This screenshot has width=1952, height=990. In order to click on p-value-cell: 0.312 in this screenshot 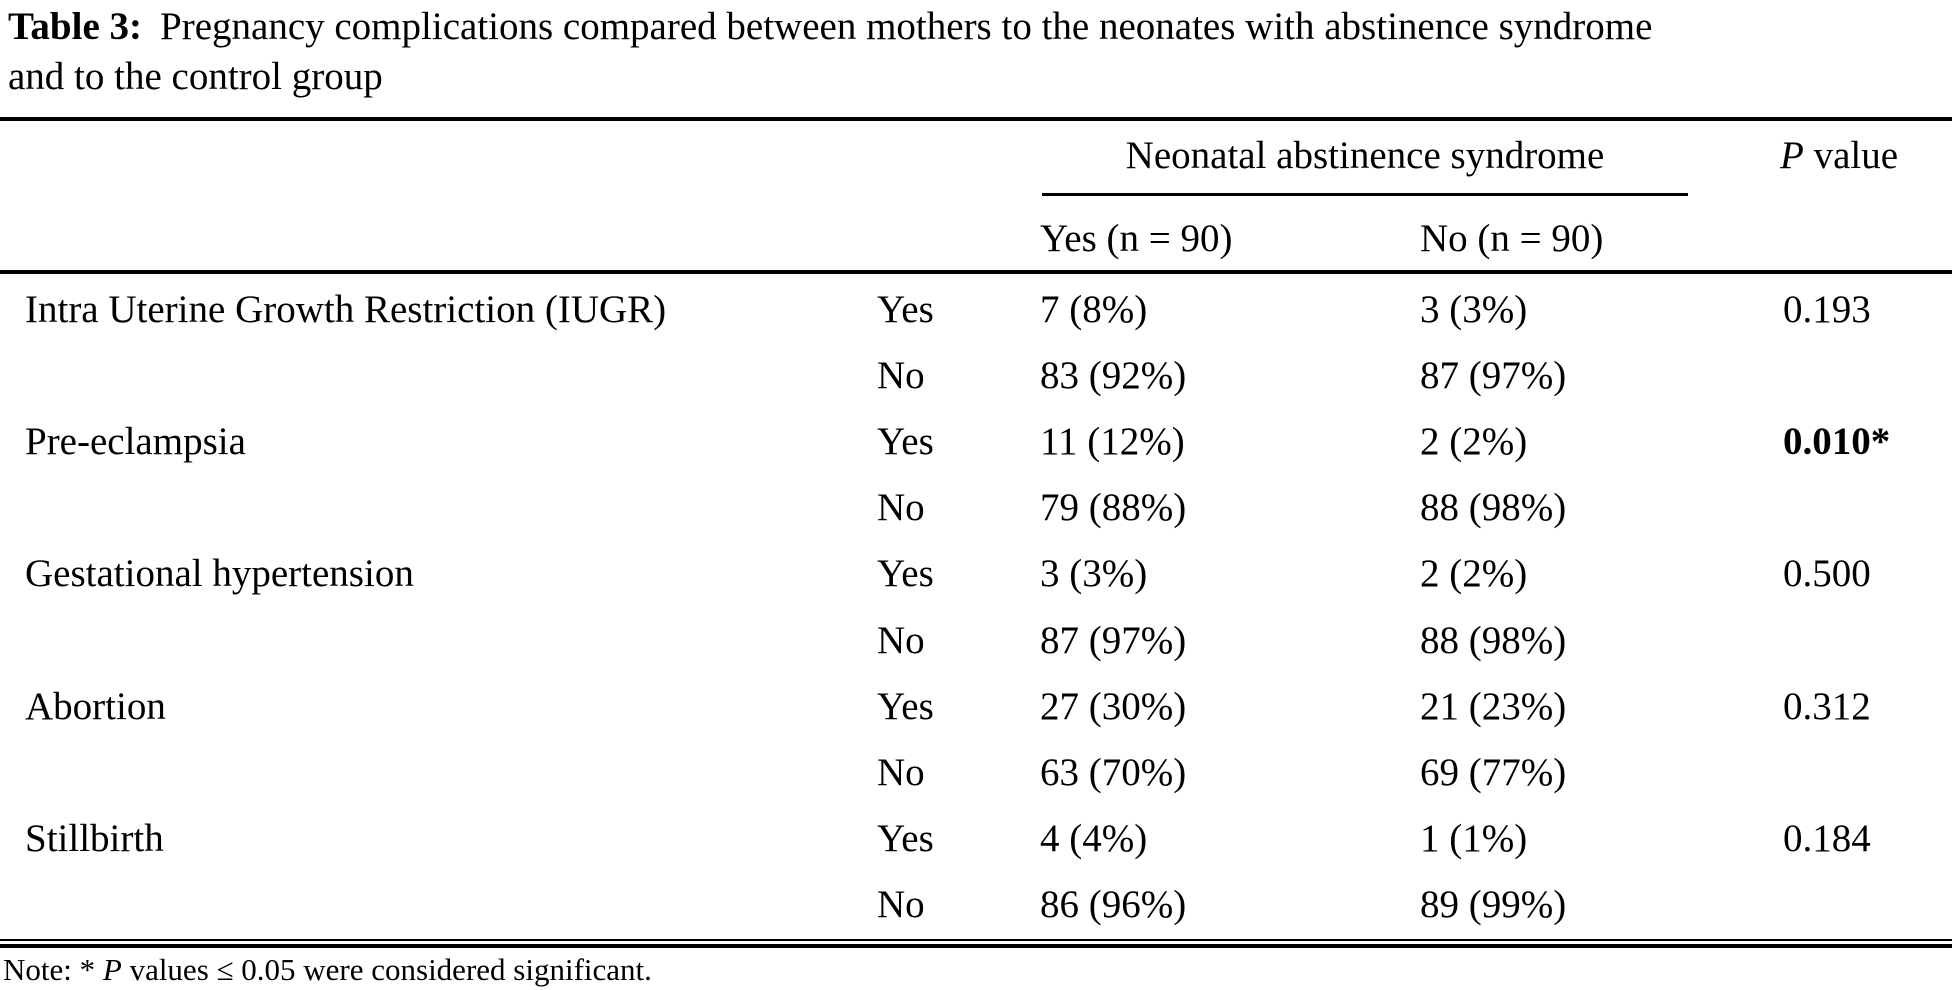, I will do `click(1827, 706)`.